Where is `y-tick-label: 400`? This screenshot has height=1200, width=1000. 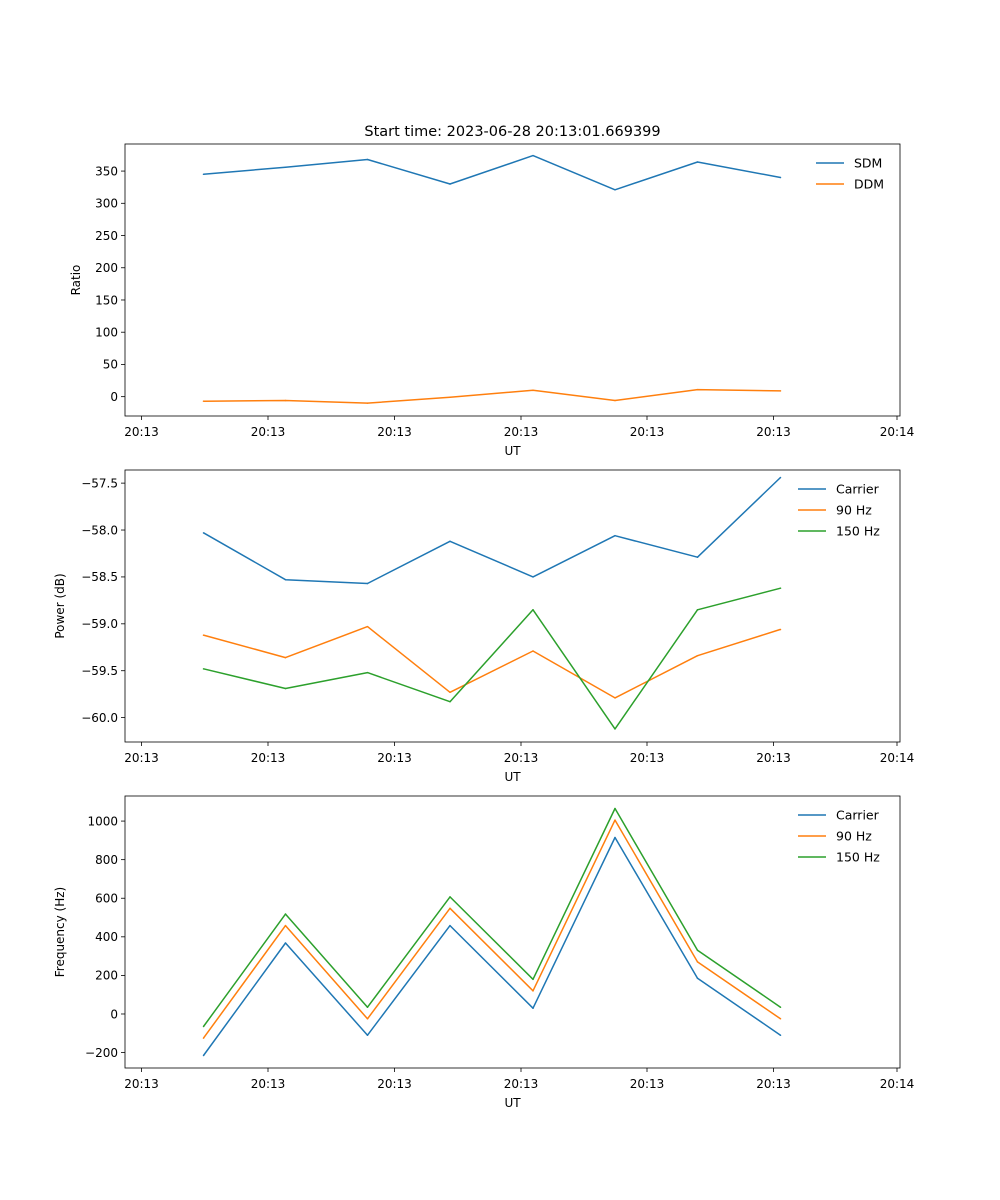 y-tick-label: 400 is located at coordinates (106, 937).